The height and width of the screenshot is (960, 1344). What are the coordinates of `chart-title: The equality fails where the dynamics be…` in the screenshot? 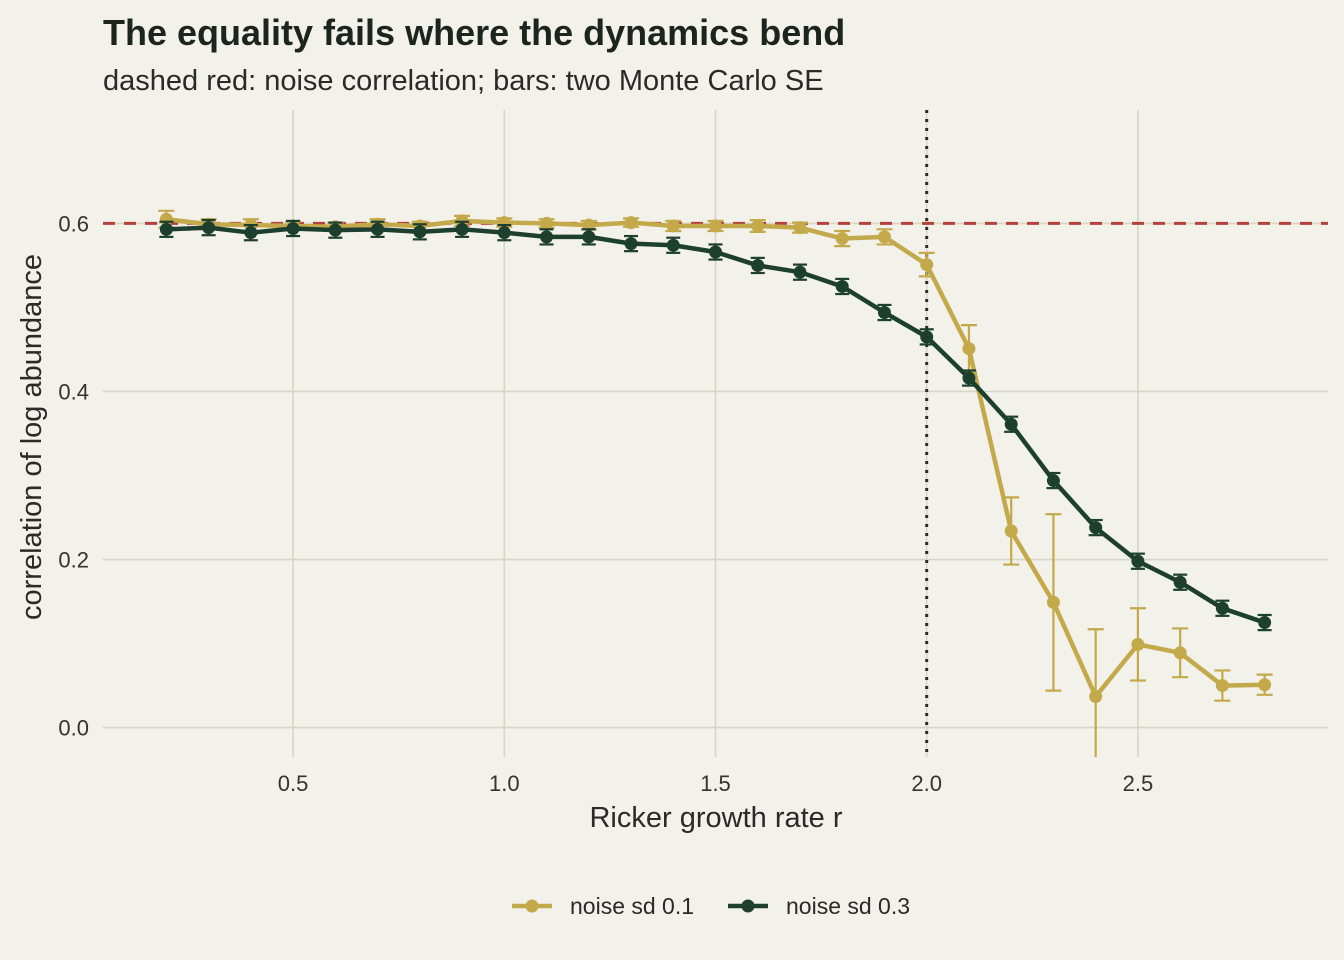 It's located at (474, 32).